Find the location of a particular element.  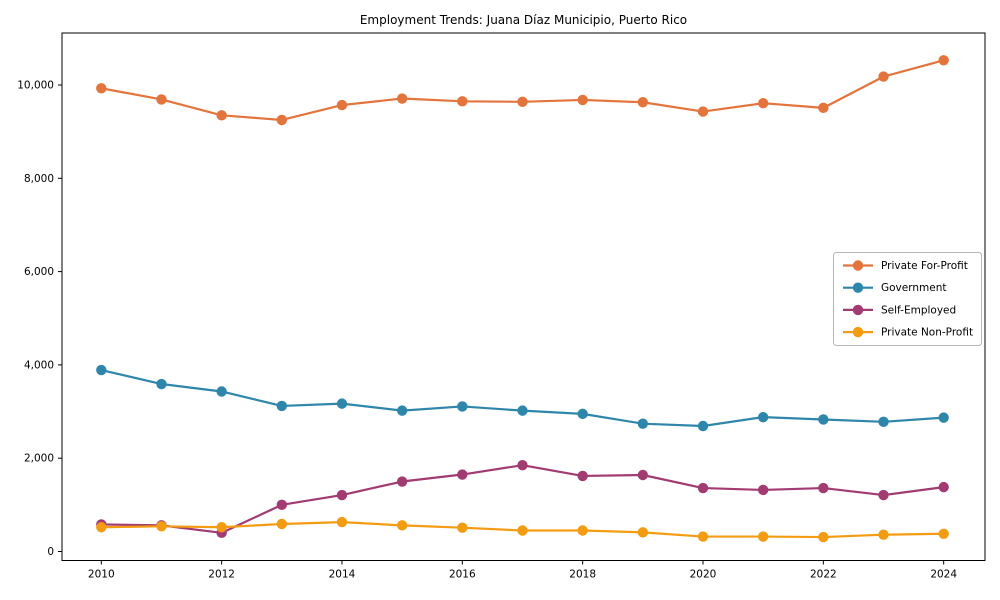

x-tick-label: 2022 is located at coordinates (823, 575).